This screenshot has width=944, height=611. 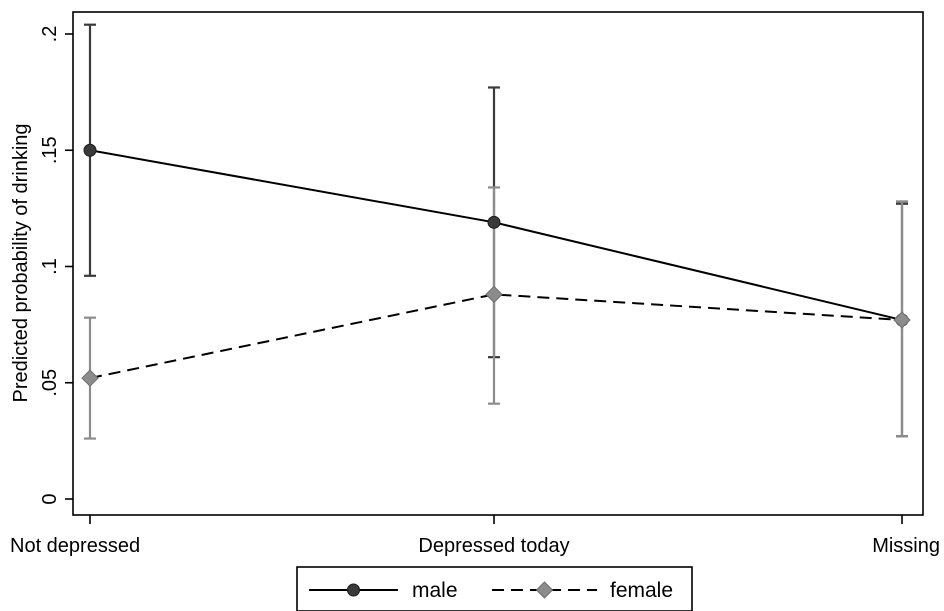 What do you see at coordinates (75, 546) in the screenshot?
I see `x-tick-label: Not depressed` at bounding box center [75, 546].